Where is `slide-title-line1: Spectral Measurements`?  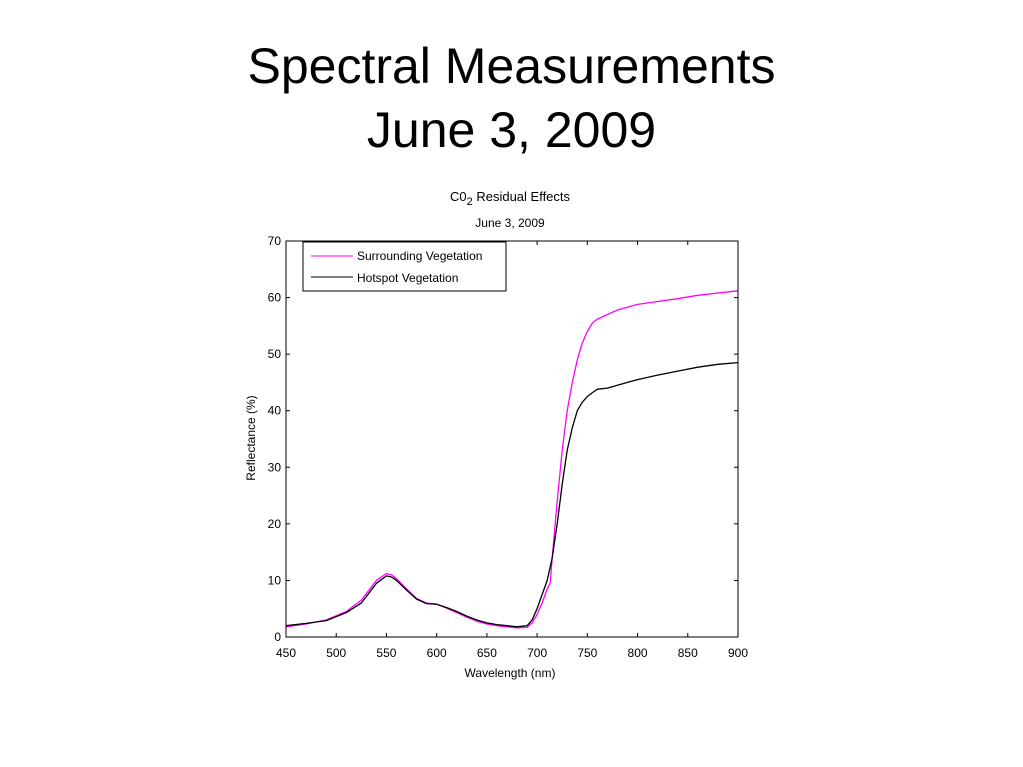
slide-title-line1: Spectral Measurements is located at coordinates (511, 66).